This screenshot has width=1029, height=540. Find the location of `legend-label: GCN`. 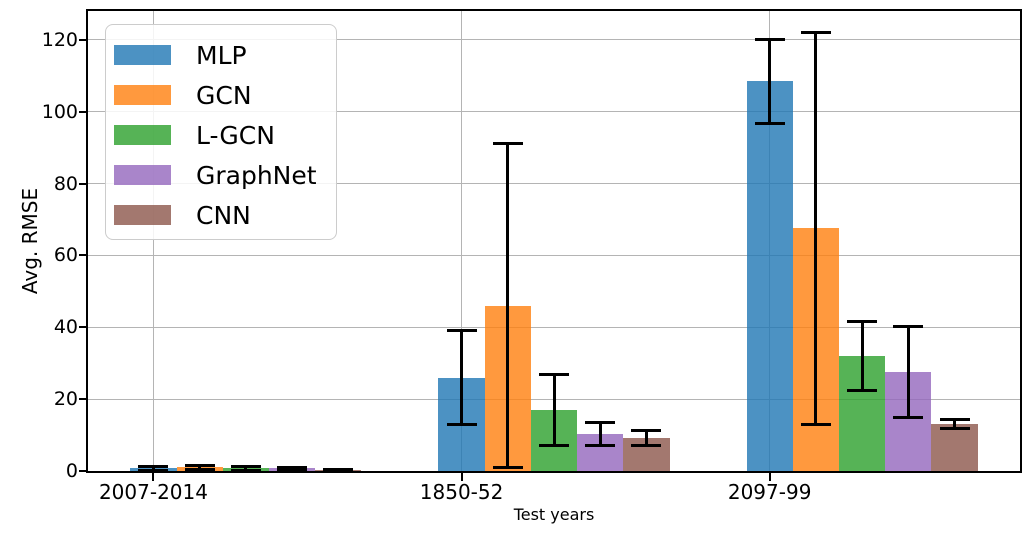

legend-label: GCN is located at coordinates (224, 95).